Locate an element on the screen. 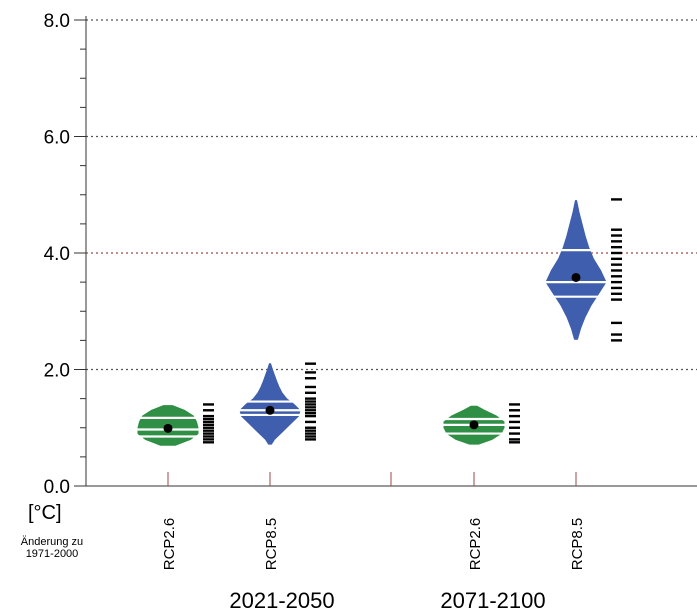  violin-group-RCP2.6-2021-2050 is located at coordinates (174, 424).